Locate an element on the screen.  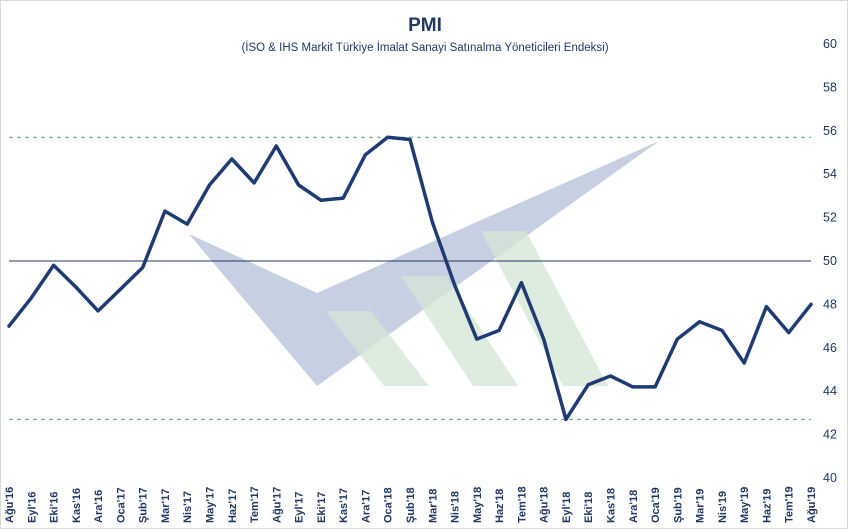
y-tick-label: 44 is located at coordinates (830, 391).